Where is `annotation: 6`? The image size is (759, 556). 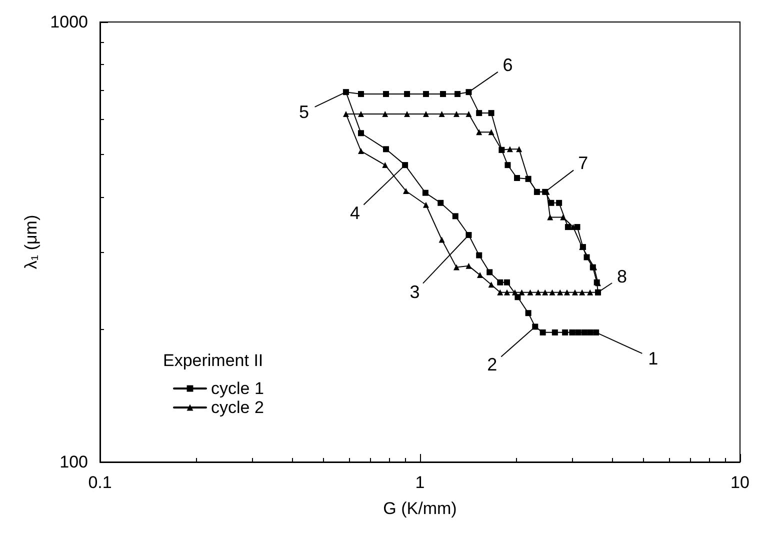 annotation: 6 is located at coordinates (507, 65).